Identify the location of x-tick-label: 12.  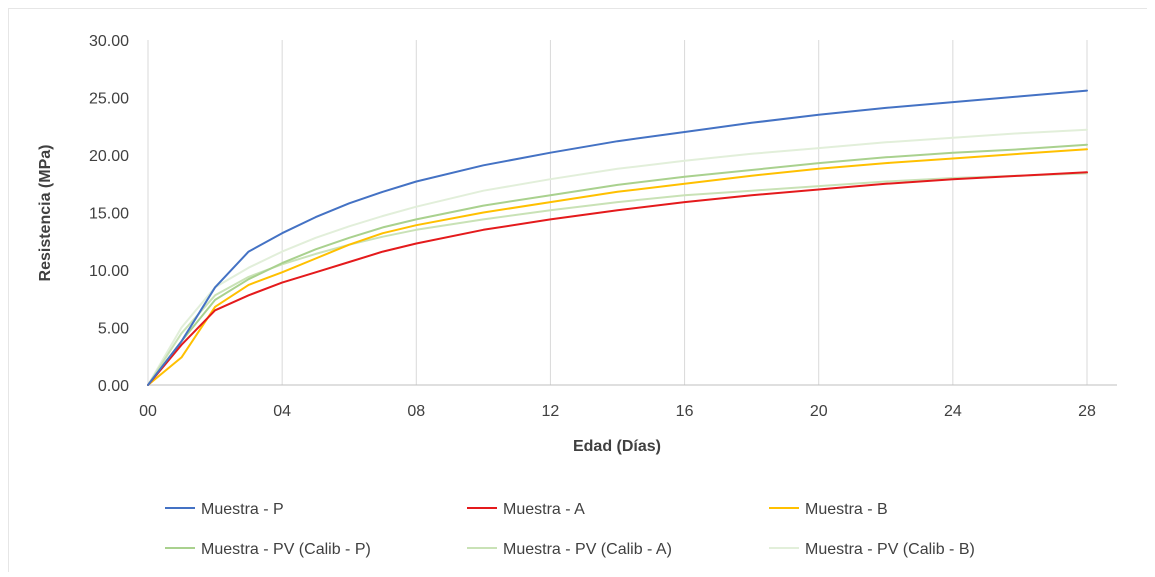
(551, 411).